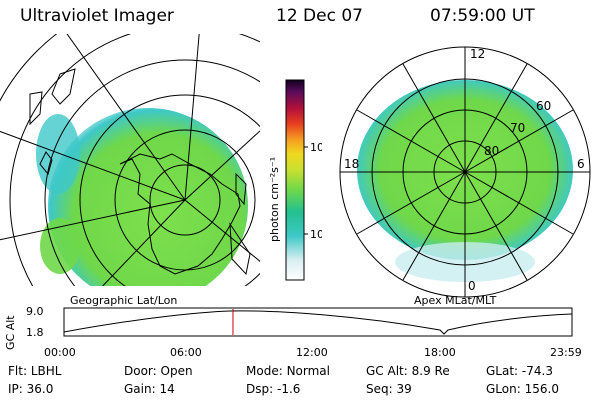  What do you see at coordinates (316, 234) in the screenshot?
I see `colorbar-tick-10: 10` at bounding box center [316, 234].